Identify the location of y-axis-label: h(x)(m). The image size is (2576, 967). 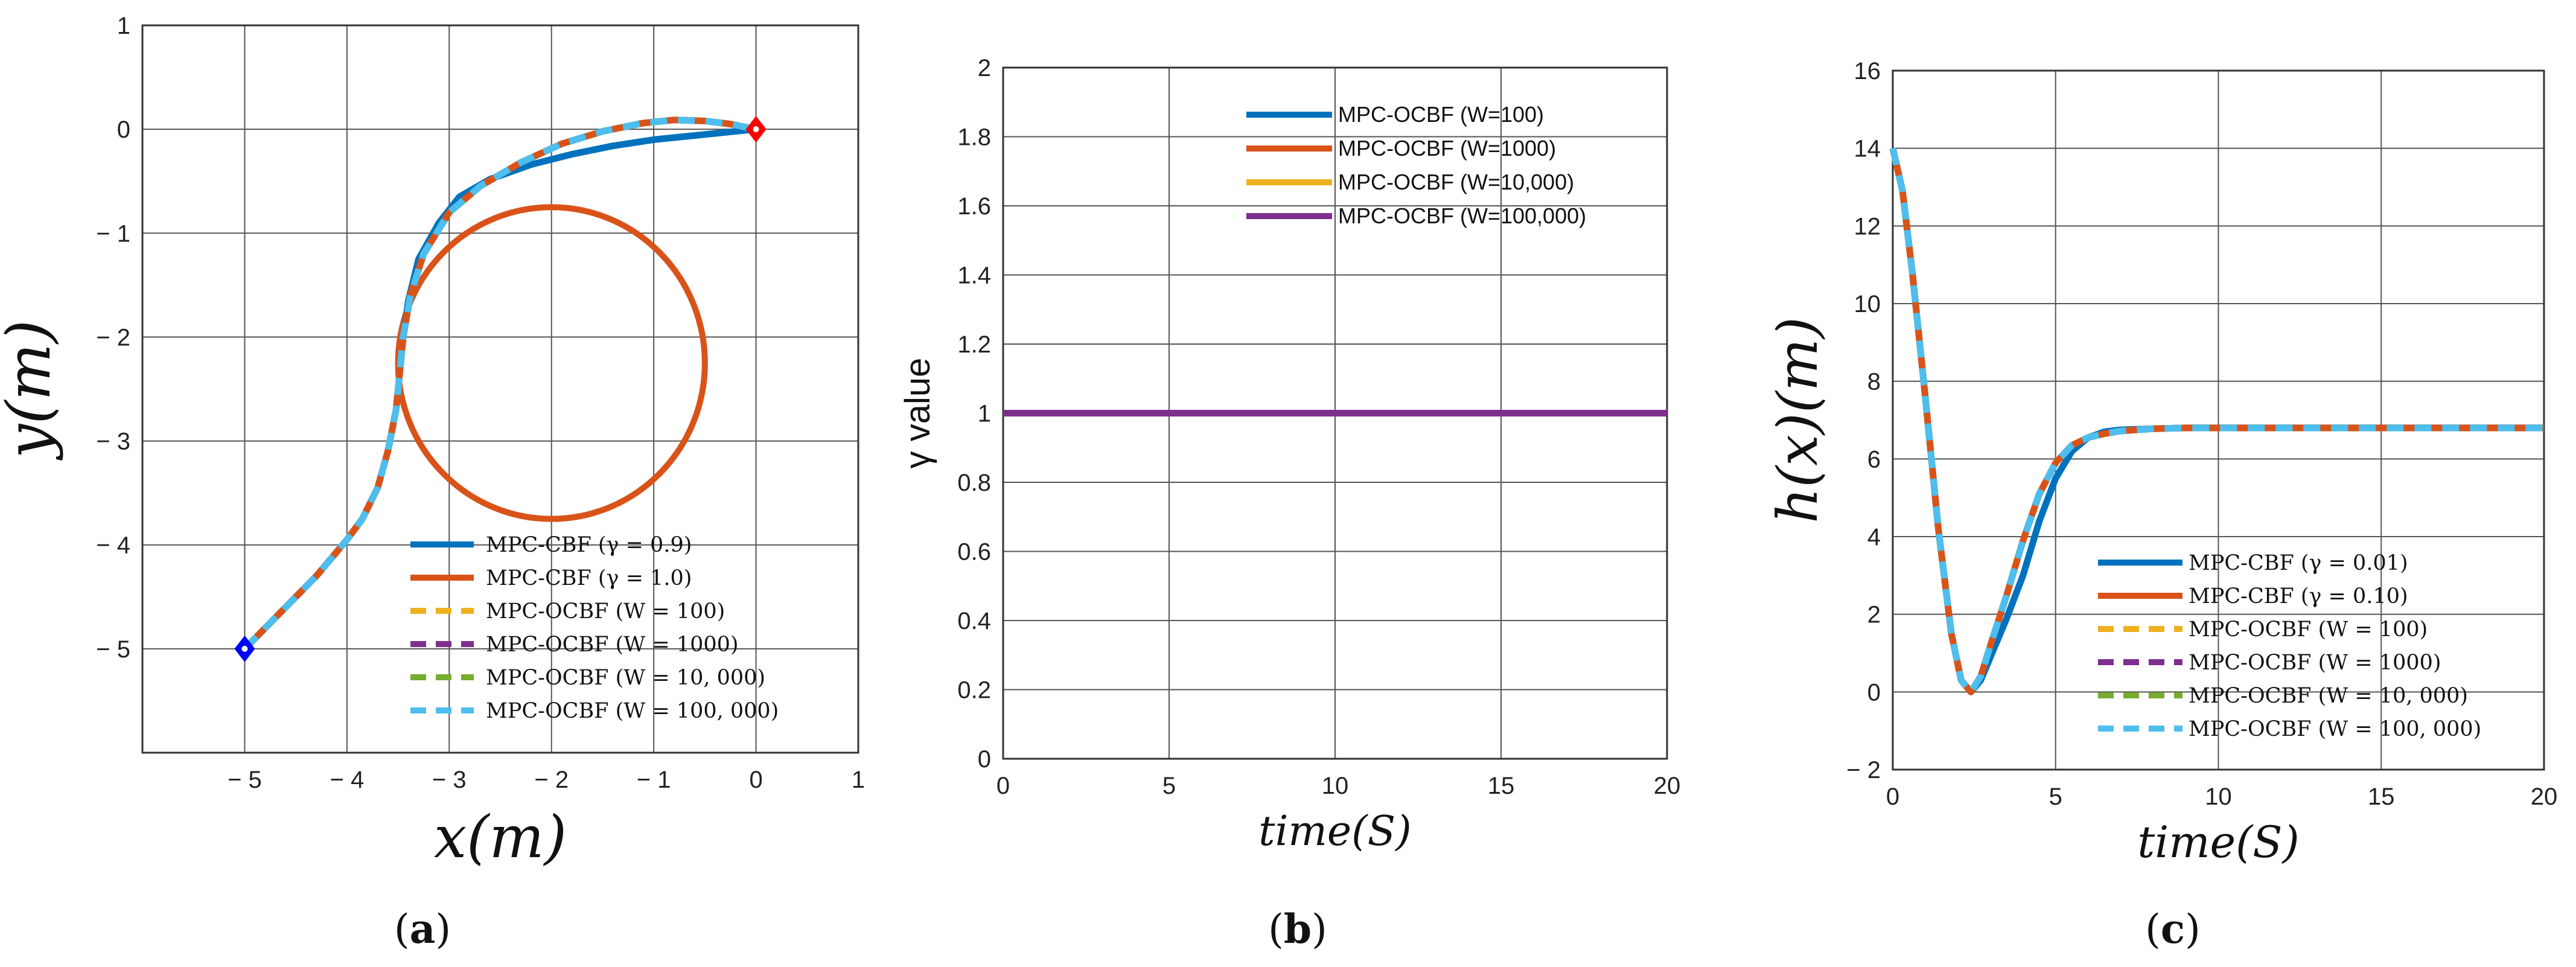
(1797, 420).